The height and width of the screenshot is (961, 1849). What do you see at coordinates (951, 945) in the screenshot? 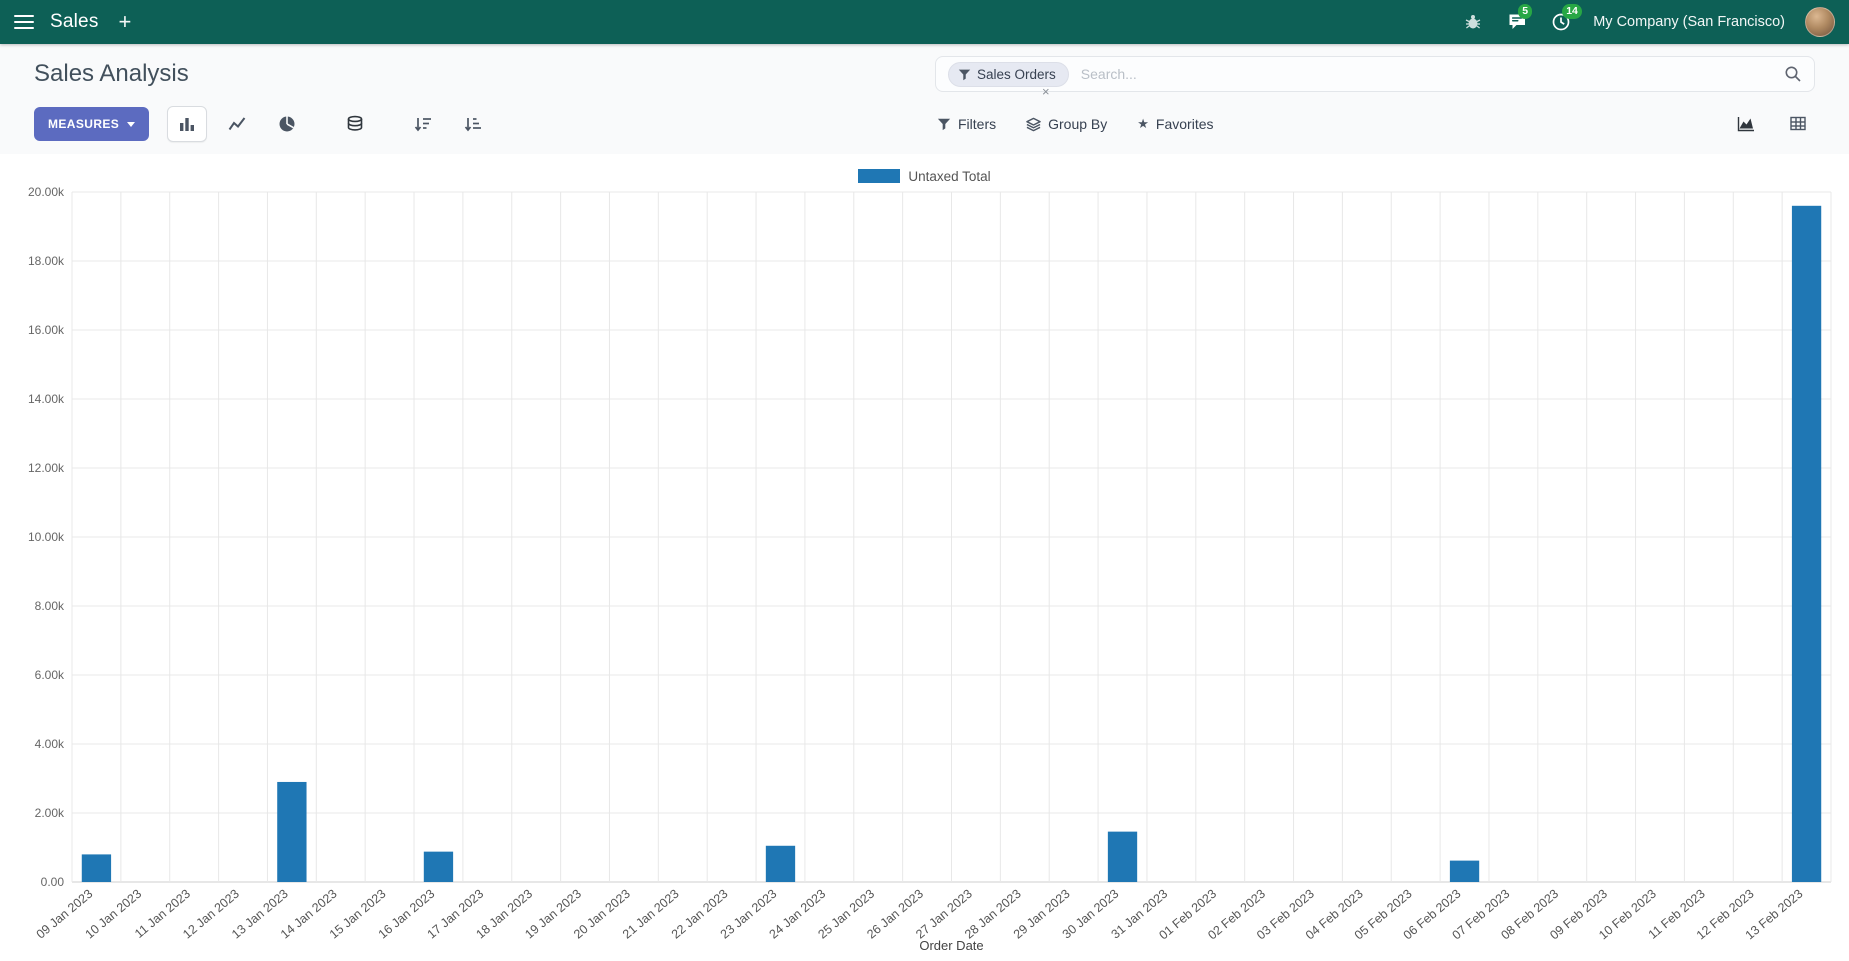
I see `svg-text: Order Date` at bounding box center [951, 945].